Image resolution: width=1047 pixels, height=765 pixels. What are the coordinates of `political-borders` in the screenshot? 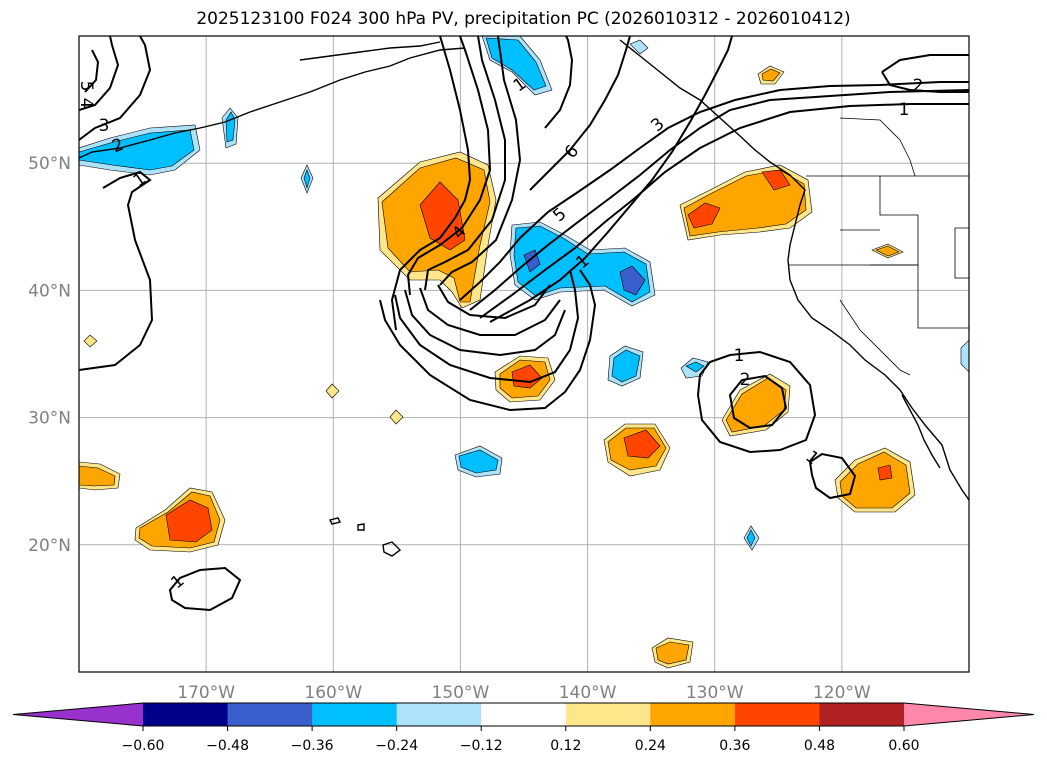 It's located at (878, 246).